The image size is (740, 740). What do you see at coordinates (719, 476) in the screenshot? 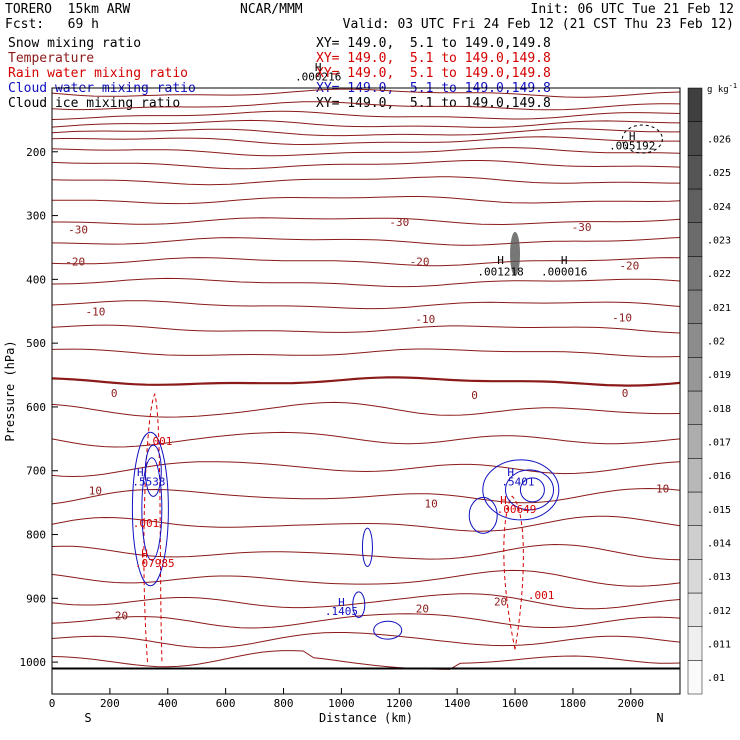
I see `colorbar-tick-label: .016` at bounding box center [719, 476].